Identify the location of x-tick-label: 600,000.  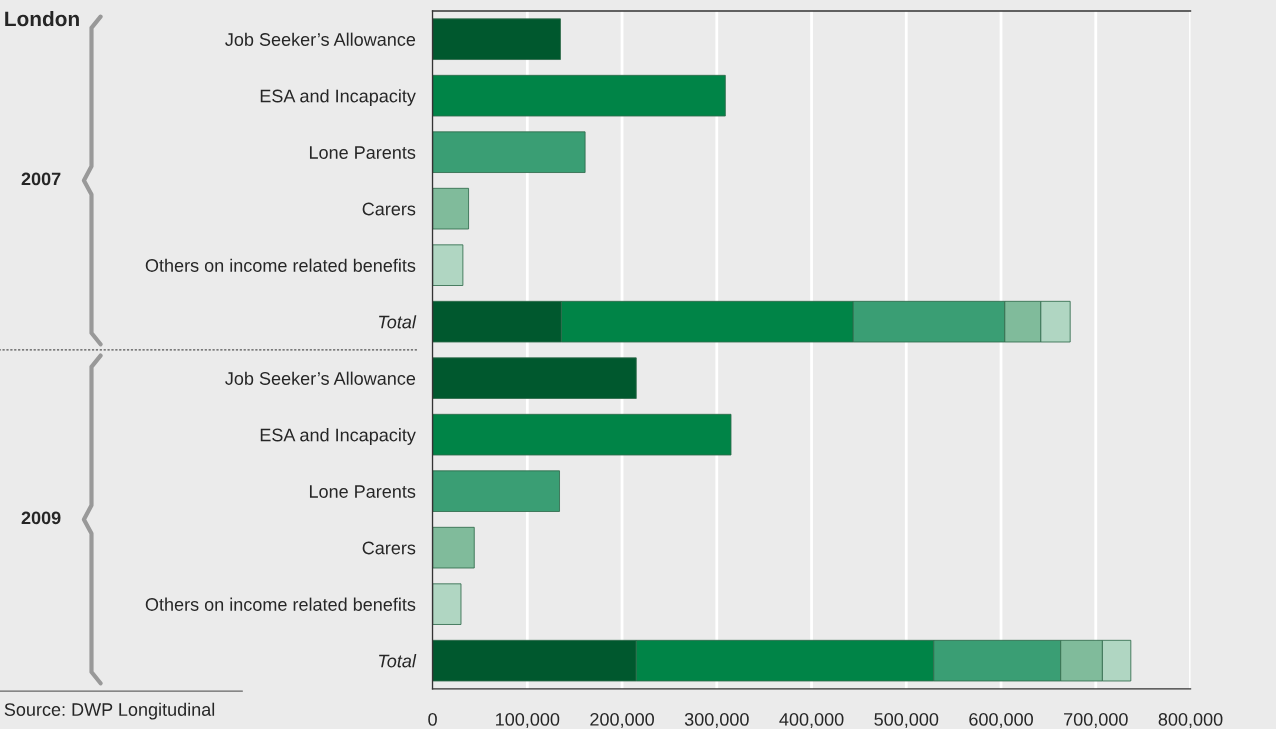
(1001, 720).